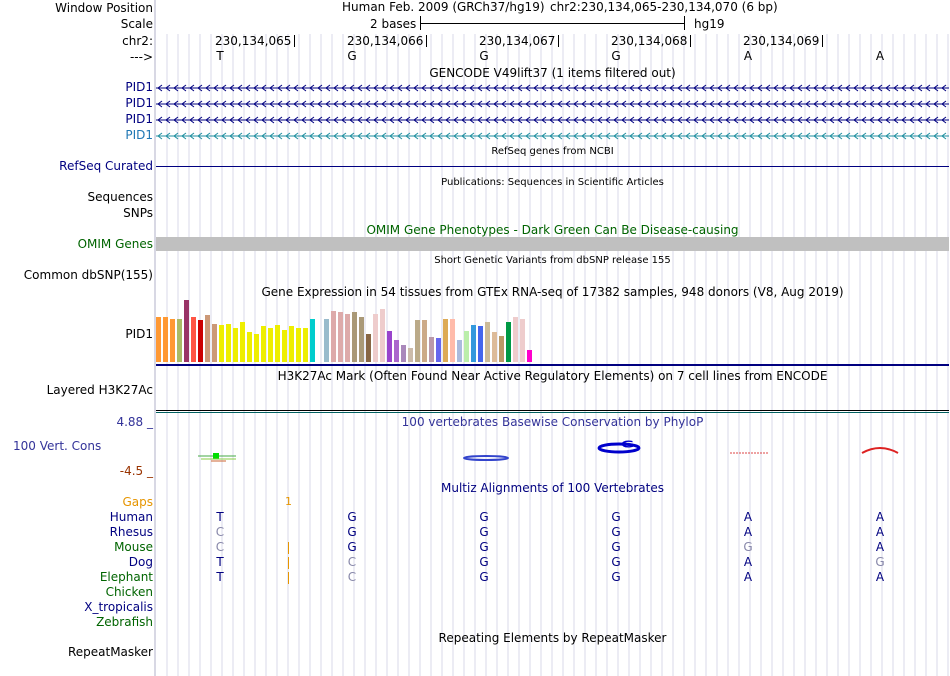 This screenshot has height=676, width=950. What do you see at coordinates (664, 7) in the screenshot?
I see `position-text: chr2:230,134,065-230,134,070 (6 bp)` at bounding box center [664, 7].